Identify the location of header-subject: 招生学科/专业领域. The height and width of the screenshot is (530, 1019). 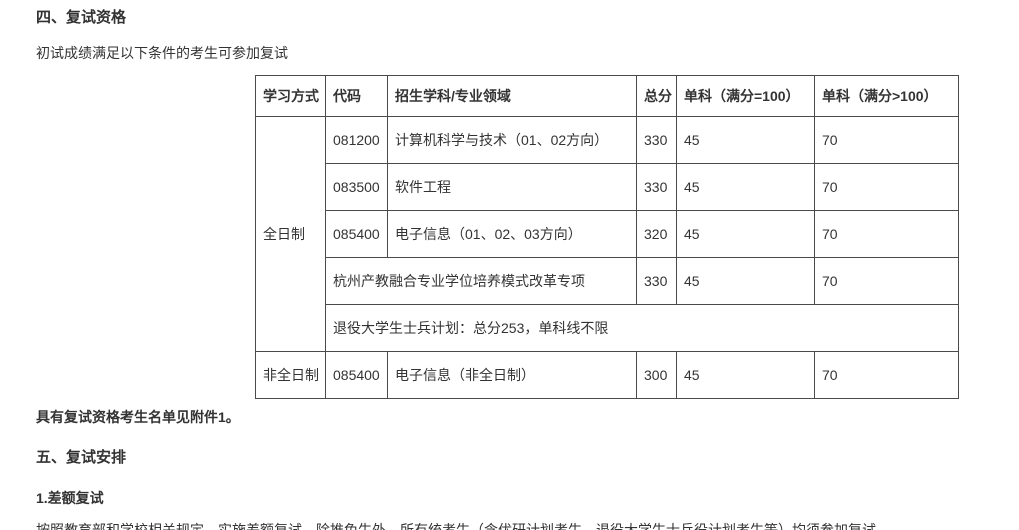
(512, 96).